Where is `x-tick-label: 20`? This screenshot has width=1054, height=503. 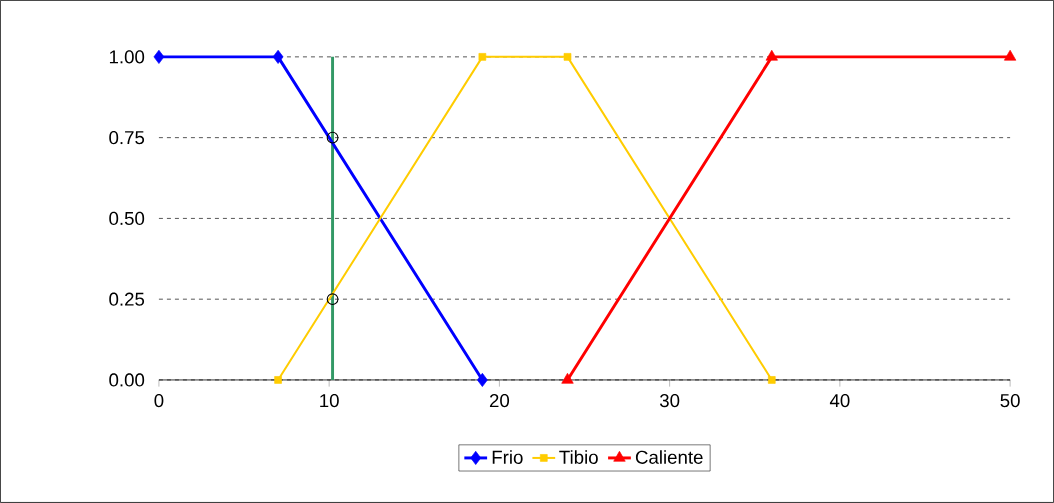
x-tick-label: 20 is located at coordinates (499, 401).